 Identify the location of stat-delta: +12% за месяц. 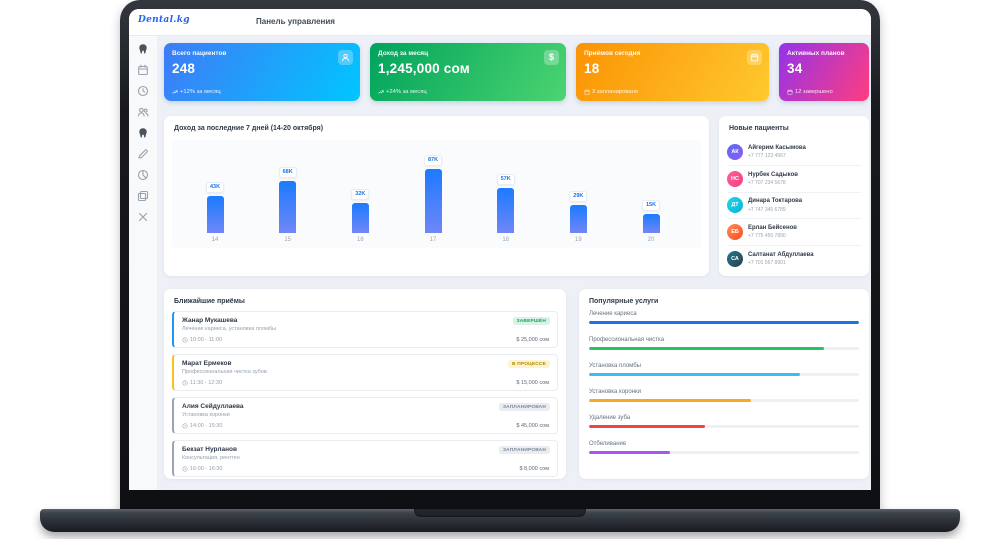
(196, 92).